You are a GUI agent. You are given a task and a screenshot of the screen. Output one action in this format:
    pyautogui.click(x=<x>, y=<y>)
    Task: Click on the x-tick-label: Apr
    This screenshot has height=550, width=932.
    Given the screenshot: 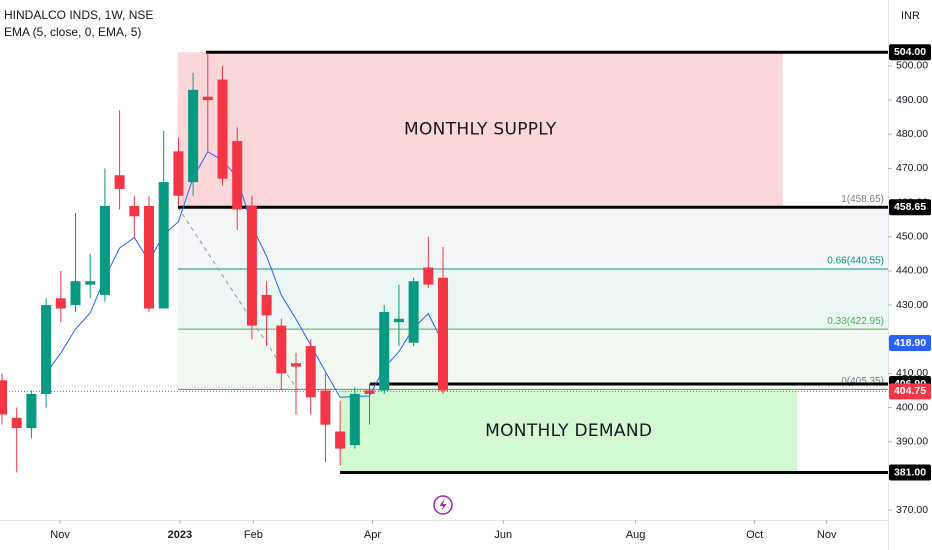 What is the action you would take?
    pyautogui.click(x=372, y=535)
    